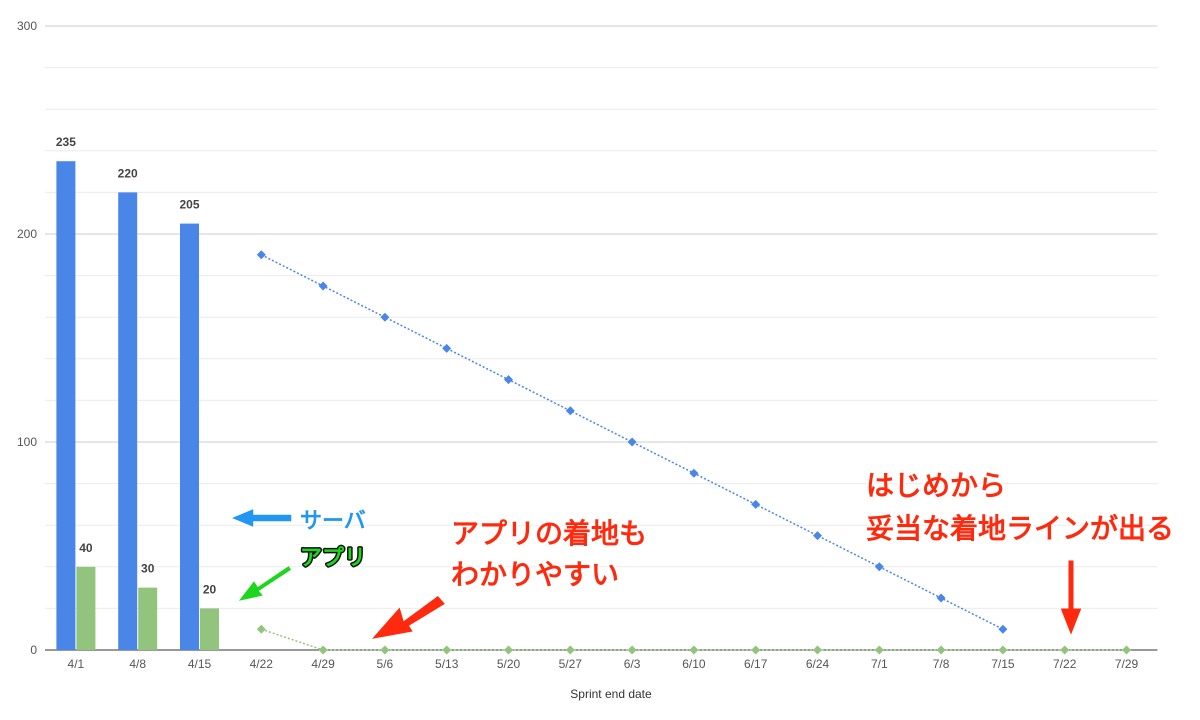 This screenshot has width=1200, height=720. Describe the element at coordinates (137, 664) in the screenshot. I see `x-tick-label: 4/8` at that location.